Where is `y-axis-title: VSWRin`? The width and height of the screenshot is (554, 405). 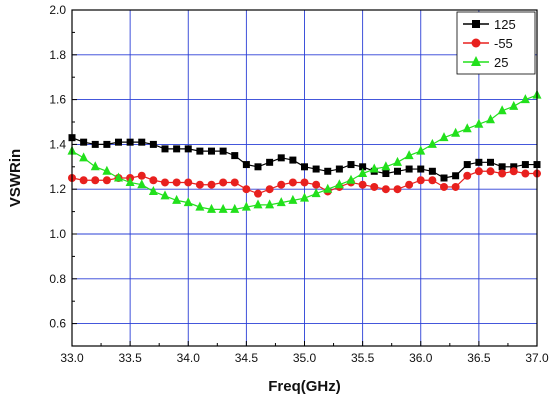 y-axis-title: VSWRin is located at coordinates (15, 178).